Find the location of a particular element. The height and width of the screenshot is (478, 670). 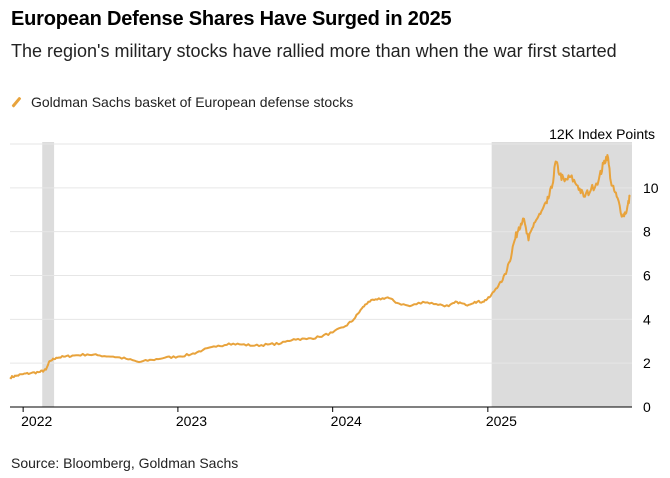

y-tick-label-3: 6 is located at coordinates (647, 276).